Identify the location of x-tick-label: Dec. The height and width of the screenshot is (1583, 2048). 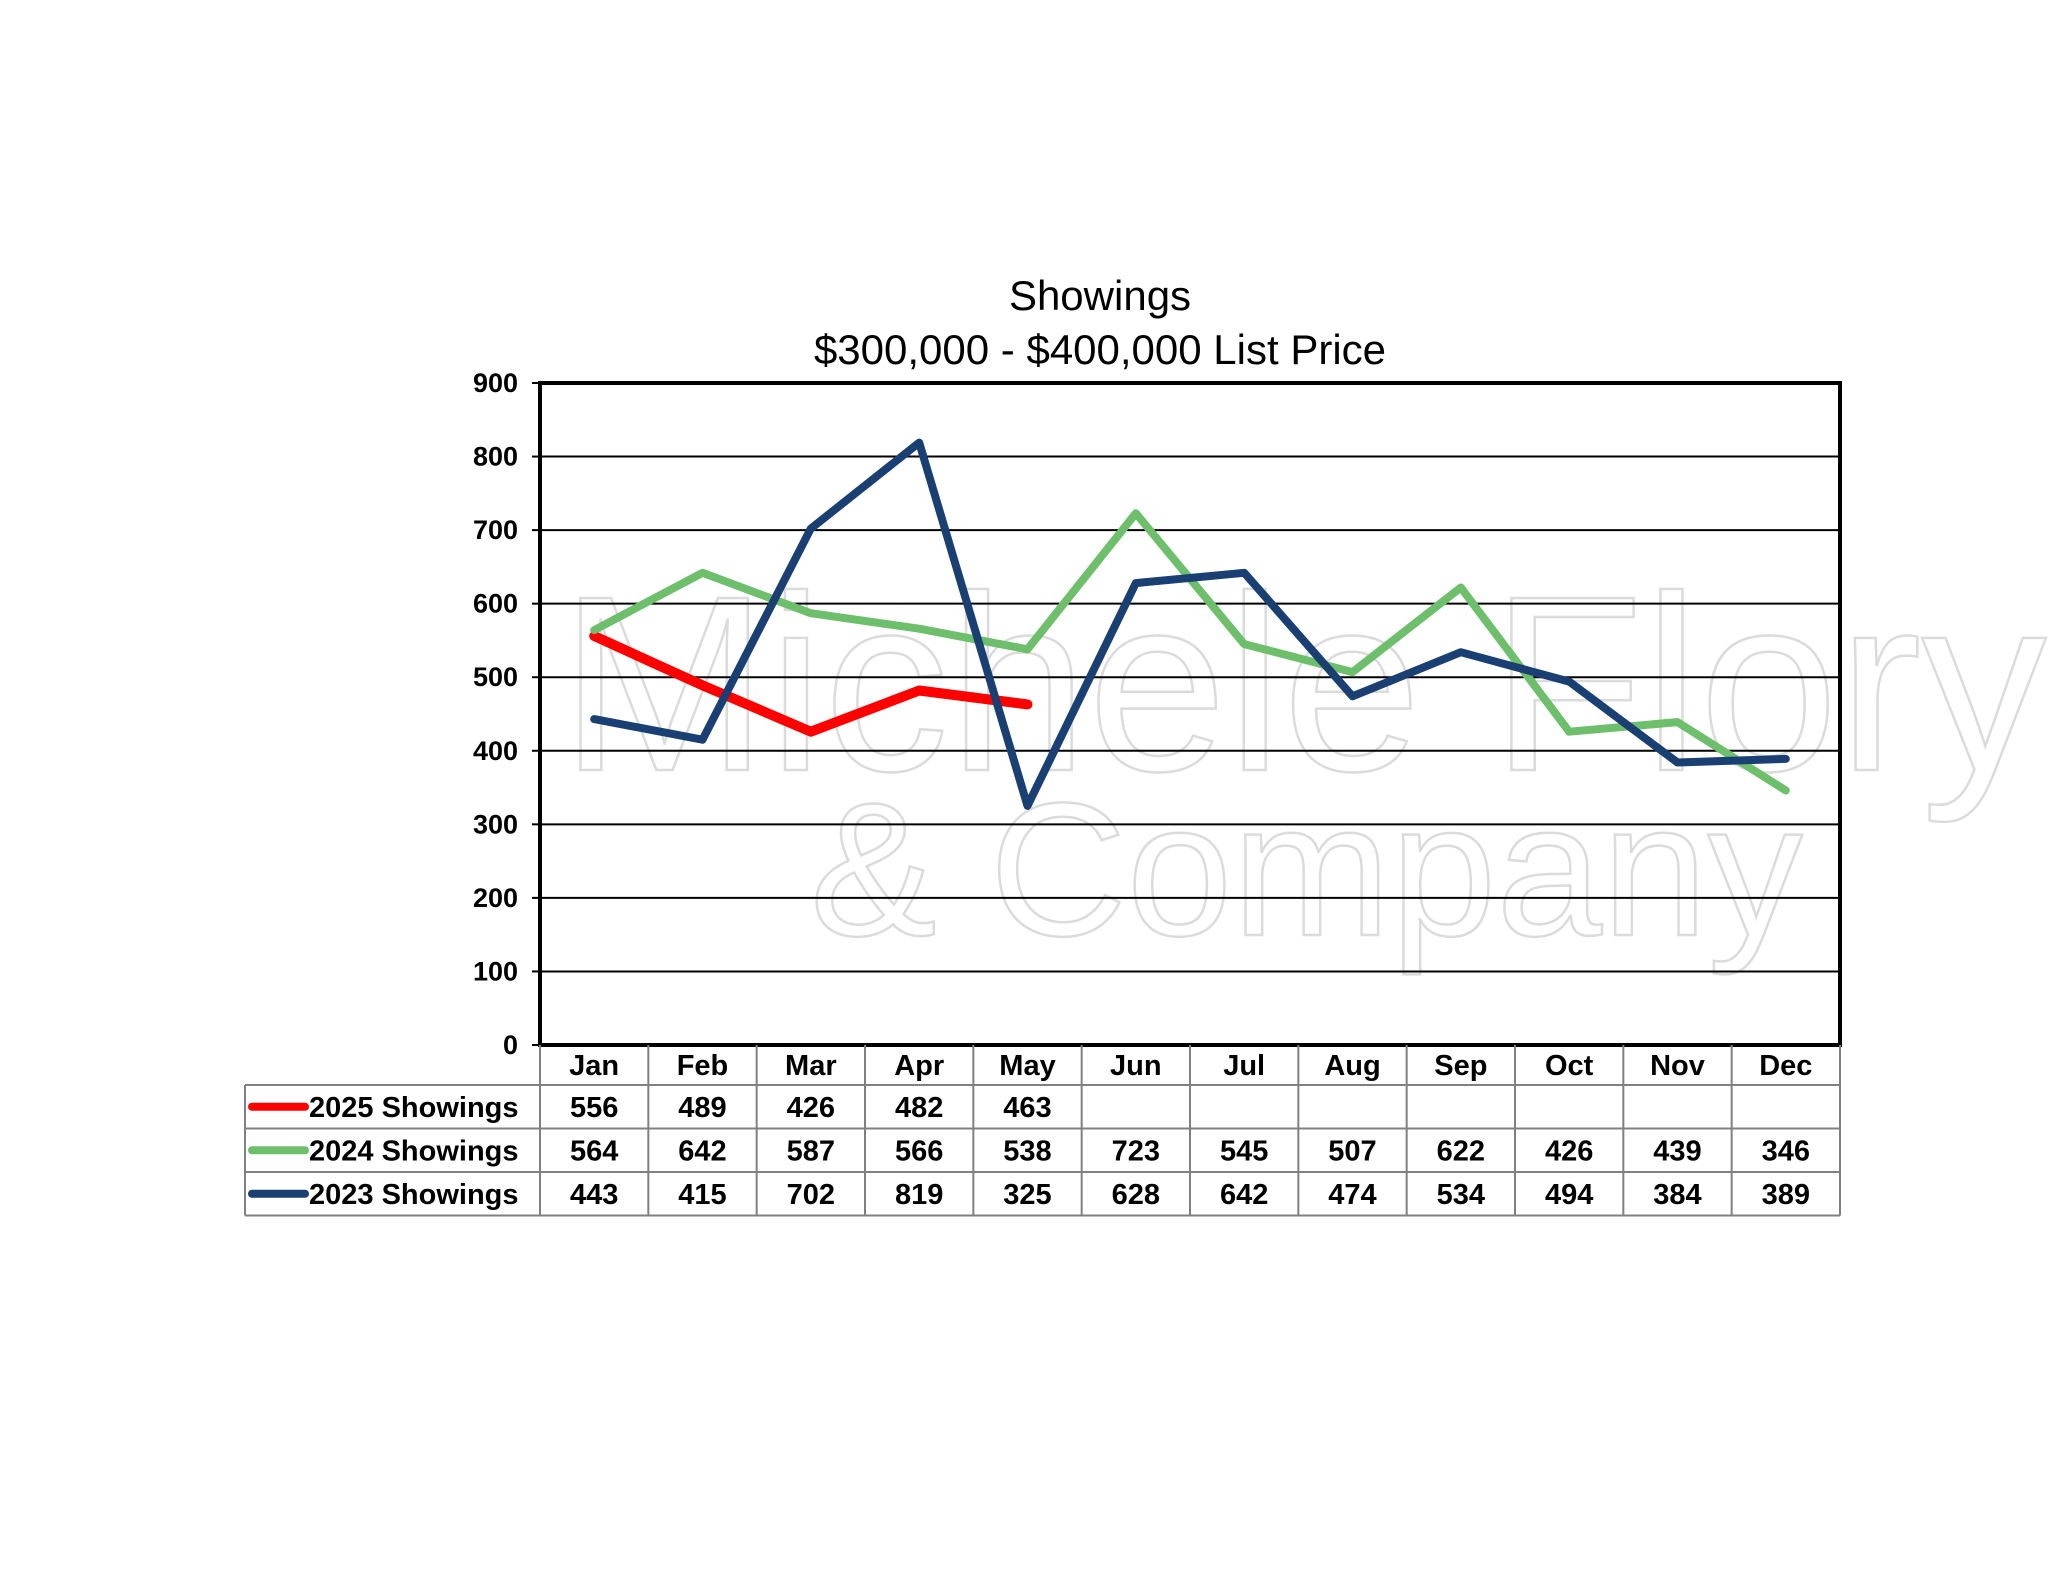
(1785, 1066).